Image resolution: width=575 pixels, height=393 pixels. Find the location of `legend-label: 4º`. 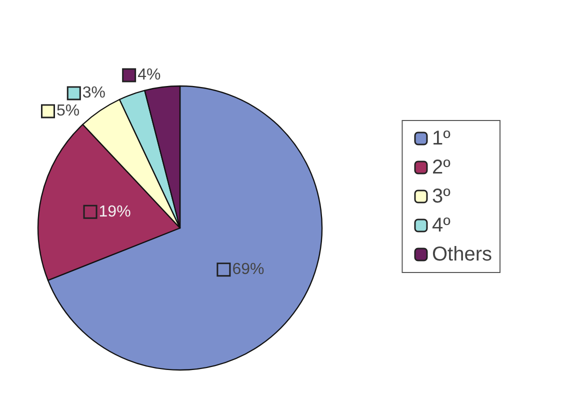

legend-label: 4º is located at coordinates (442, 225).